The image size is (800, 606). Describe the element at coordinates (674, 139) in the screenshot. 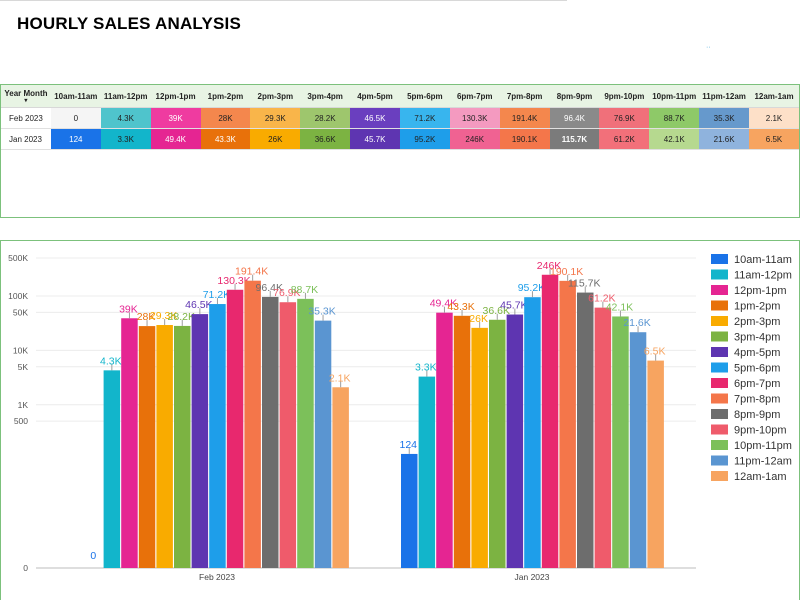

I see `table-cell: 42.1K` at that location.